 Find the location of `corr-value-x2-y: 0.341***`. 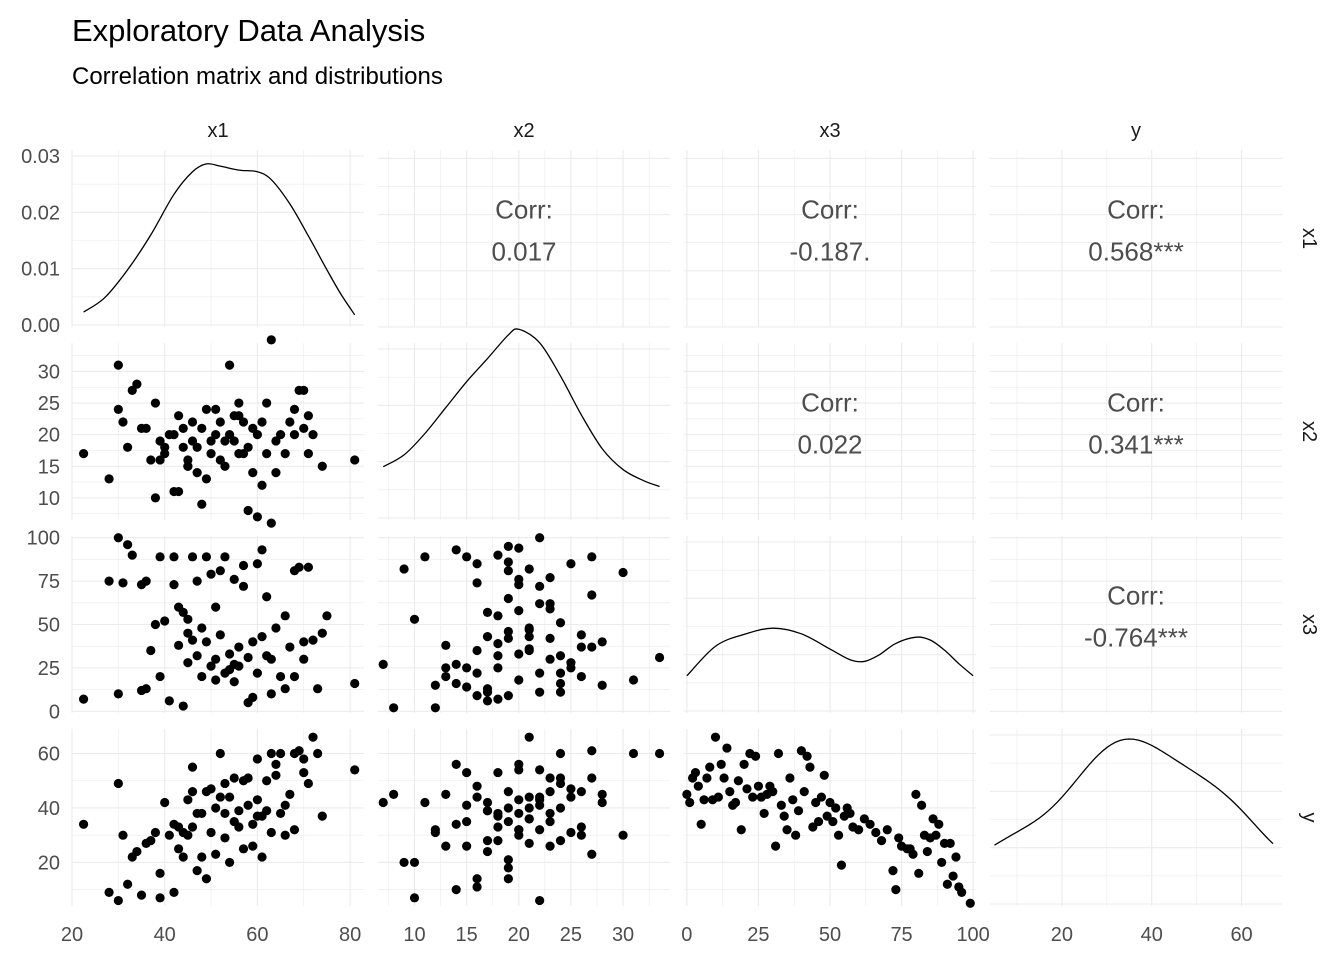

corr-value-x2-y: 0.341*** is located at coordinates (1135, 445).